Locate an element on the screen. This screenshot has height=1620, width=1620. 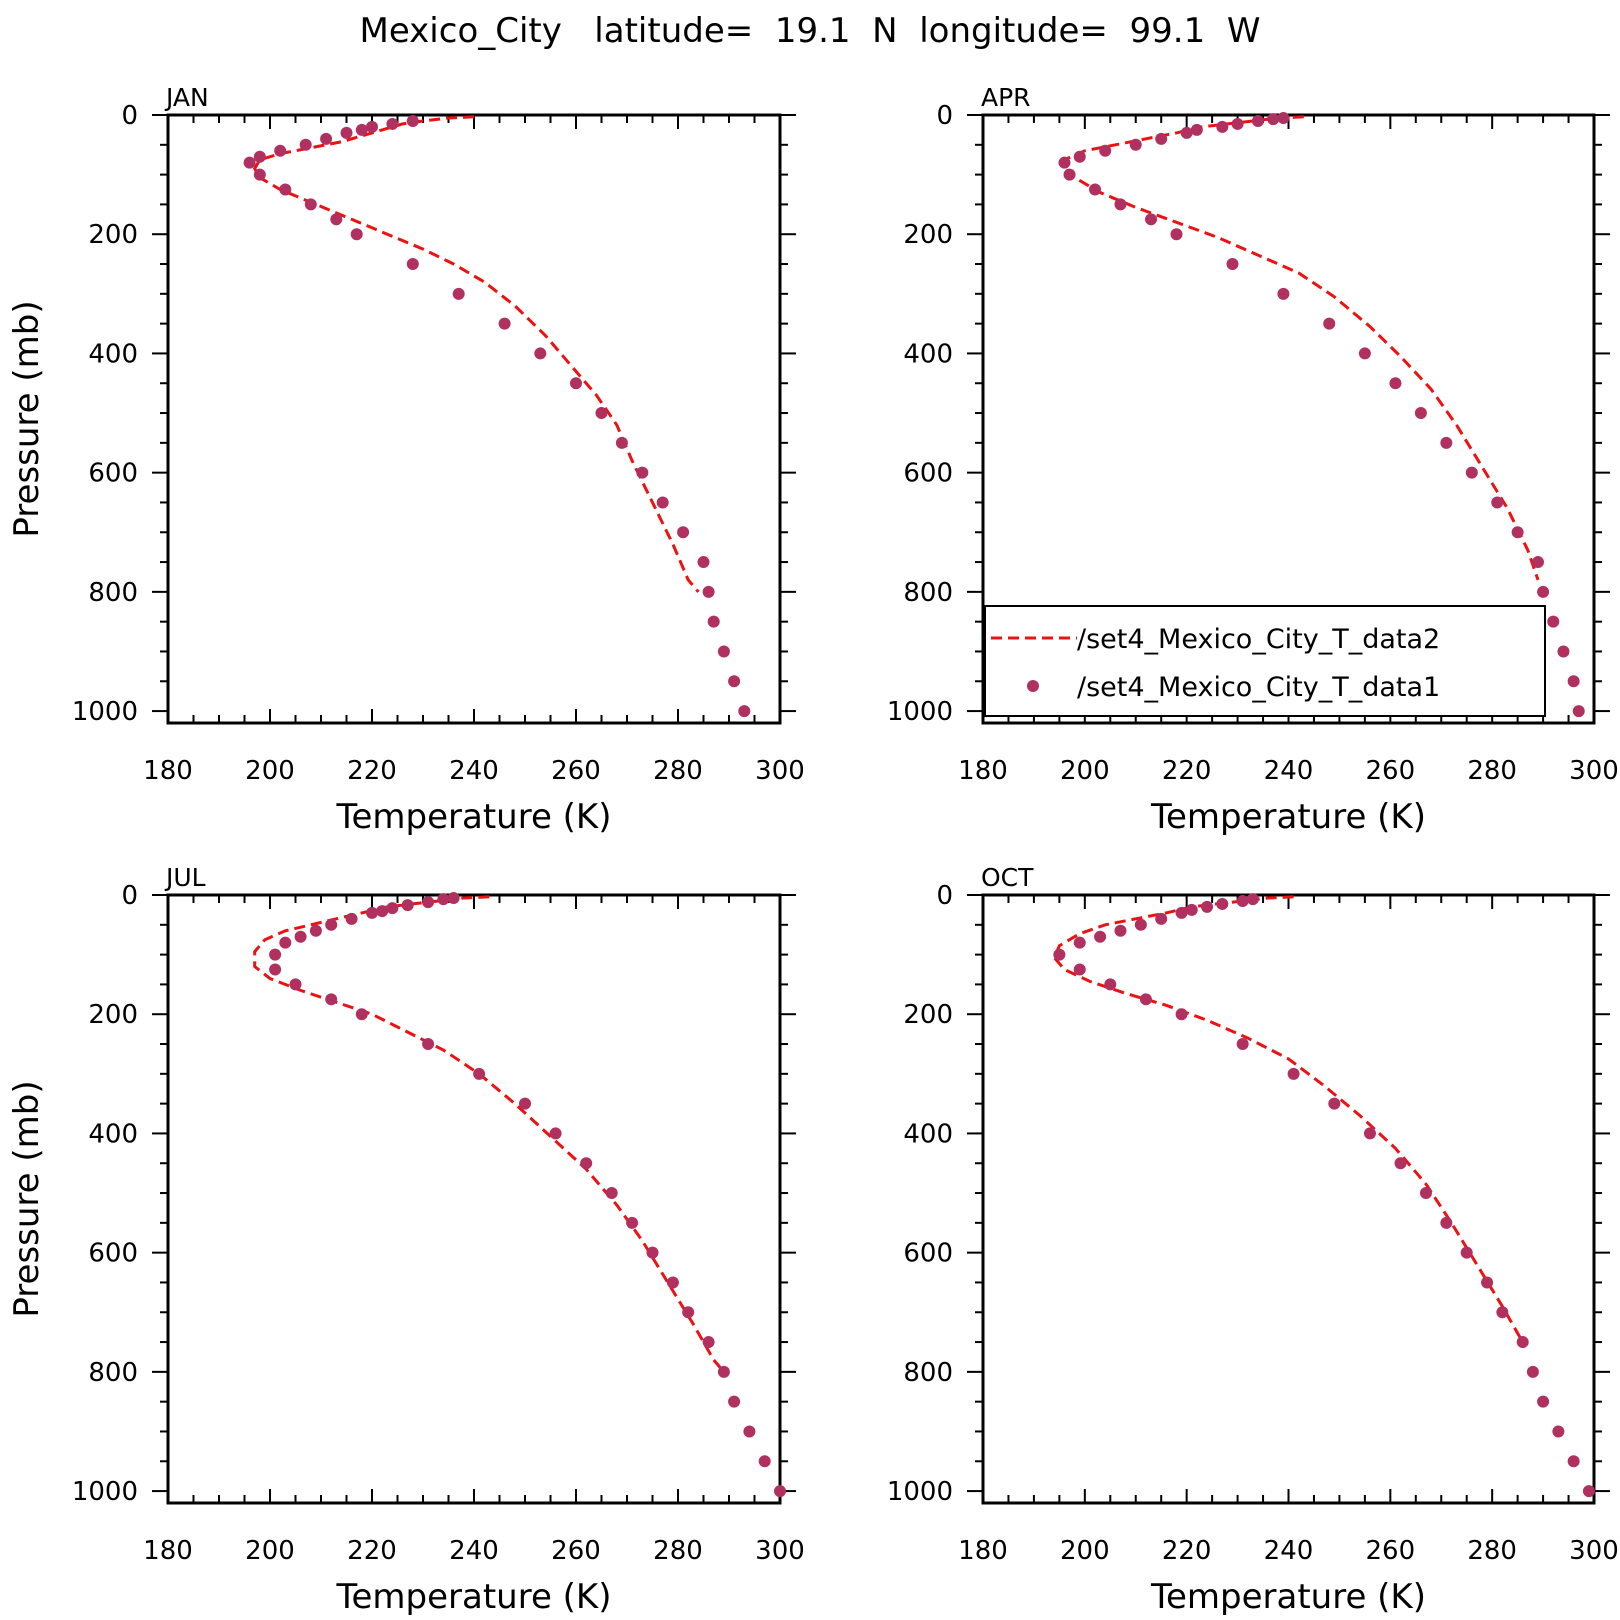
legend-label-data1: /set4_Mexico_City_T_data1 is located at coordinates (1258, 687).